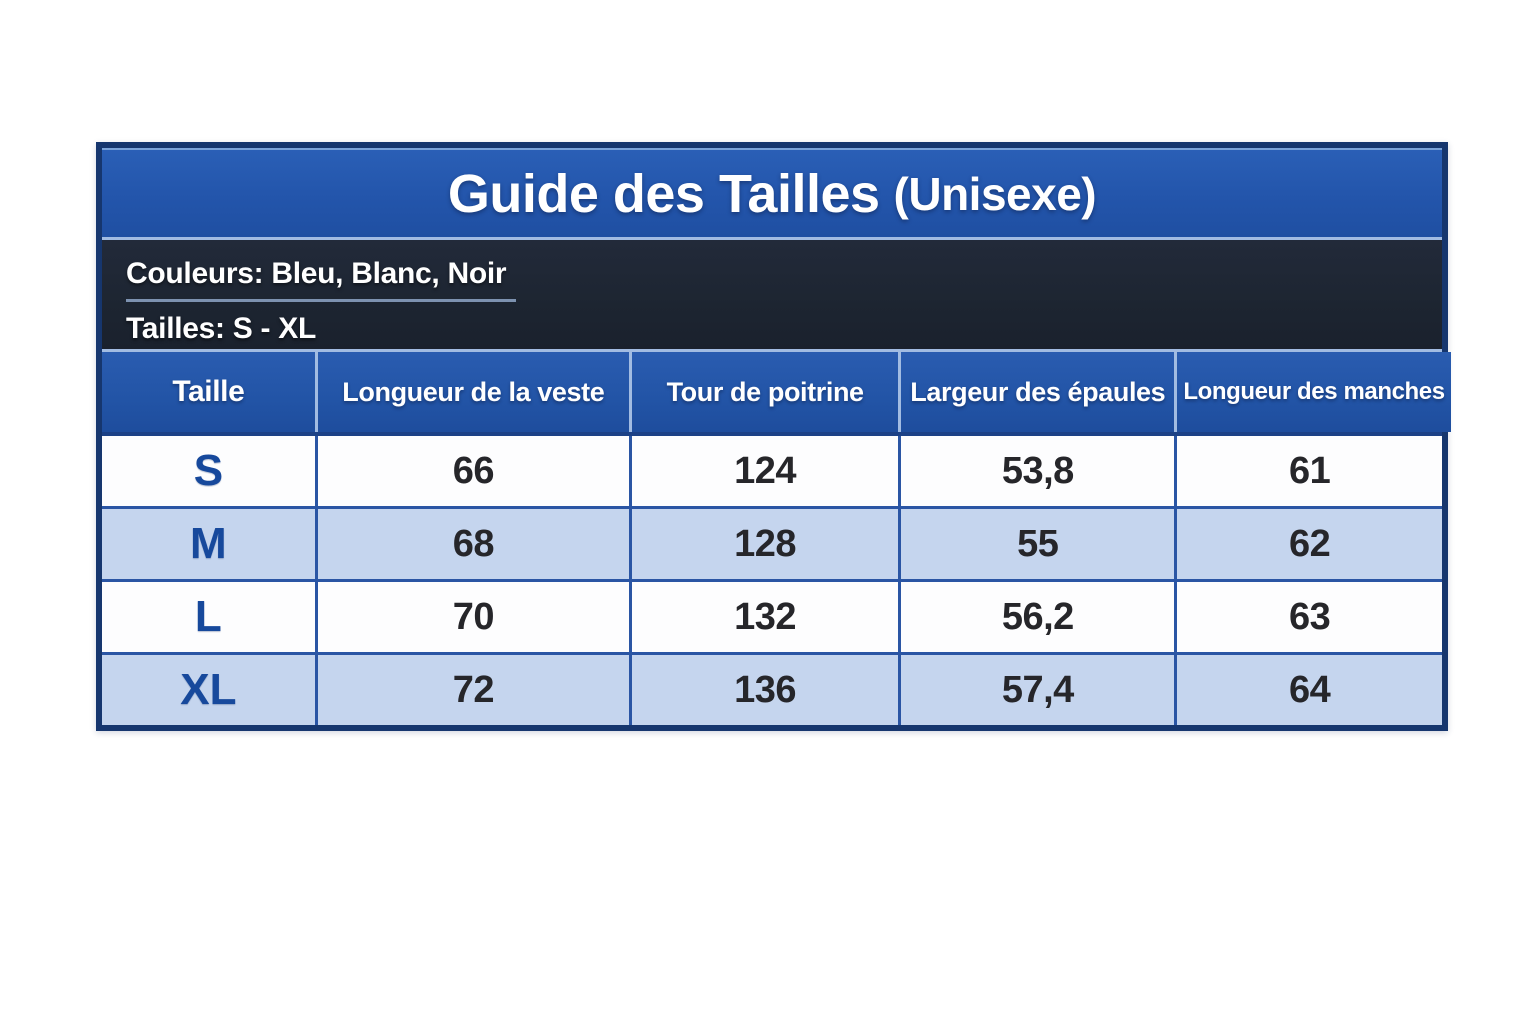 This screenshot has width=1536, height=1024. What do you see at coordinates (1039, 544) in the screenshot?
I see `value-cell: 55` at bounding box center [1039, 544].